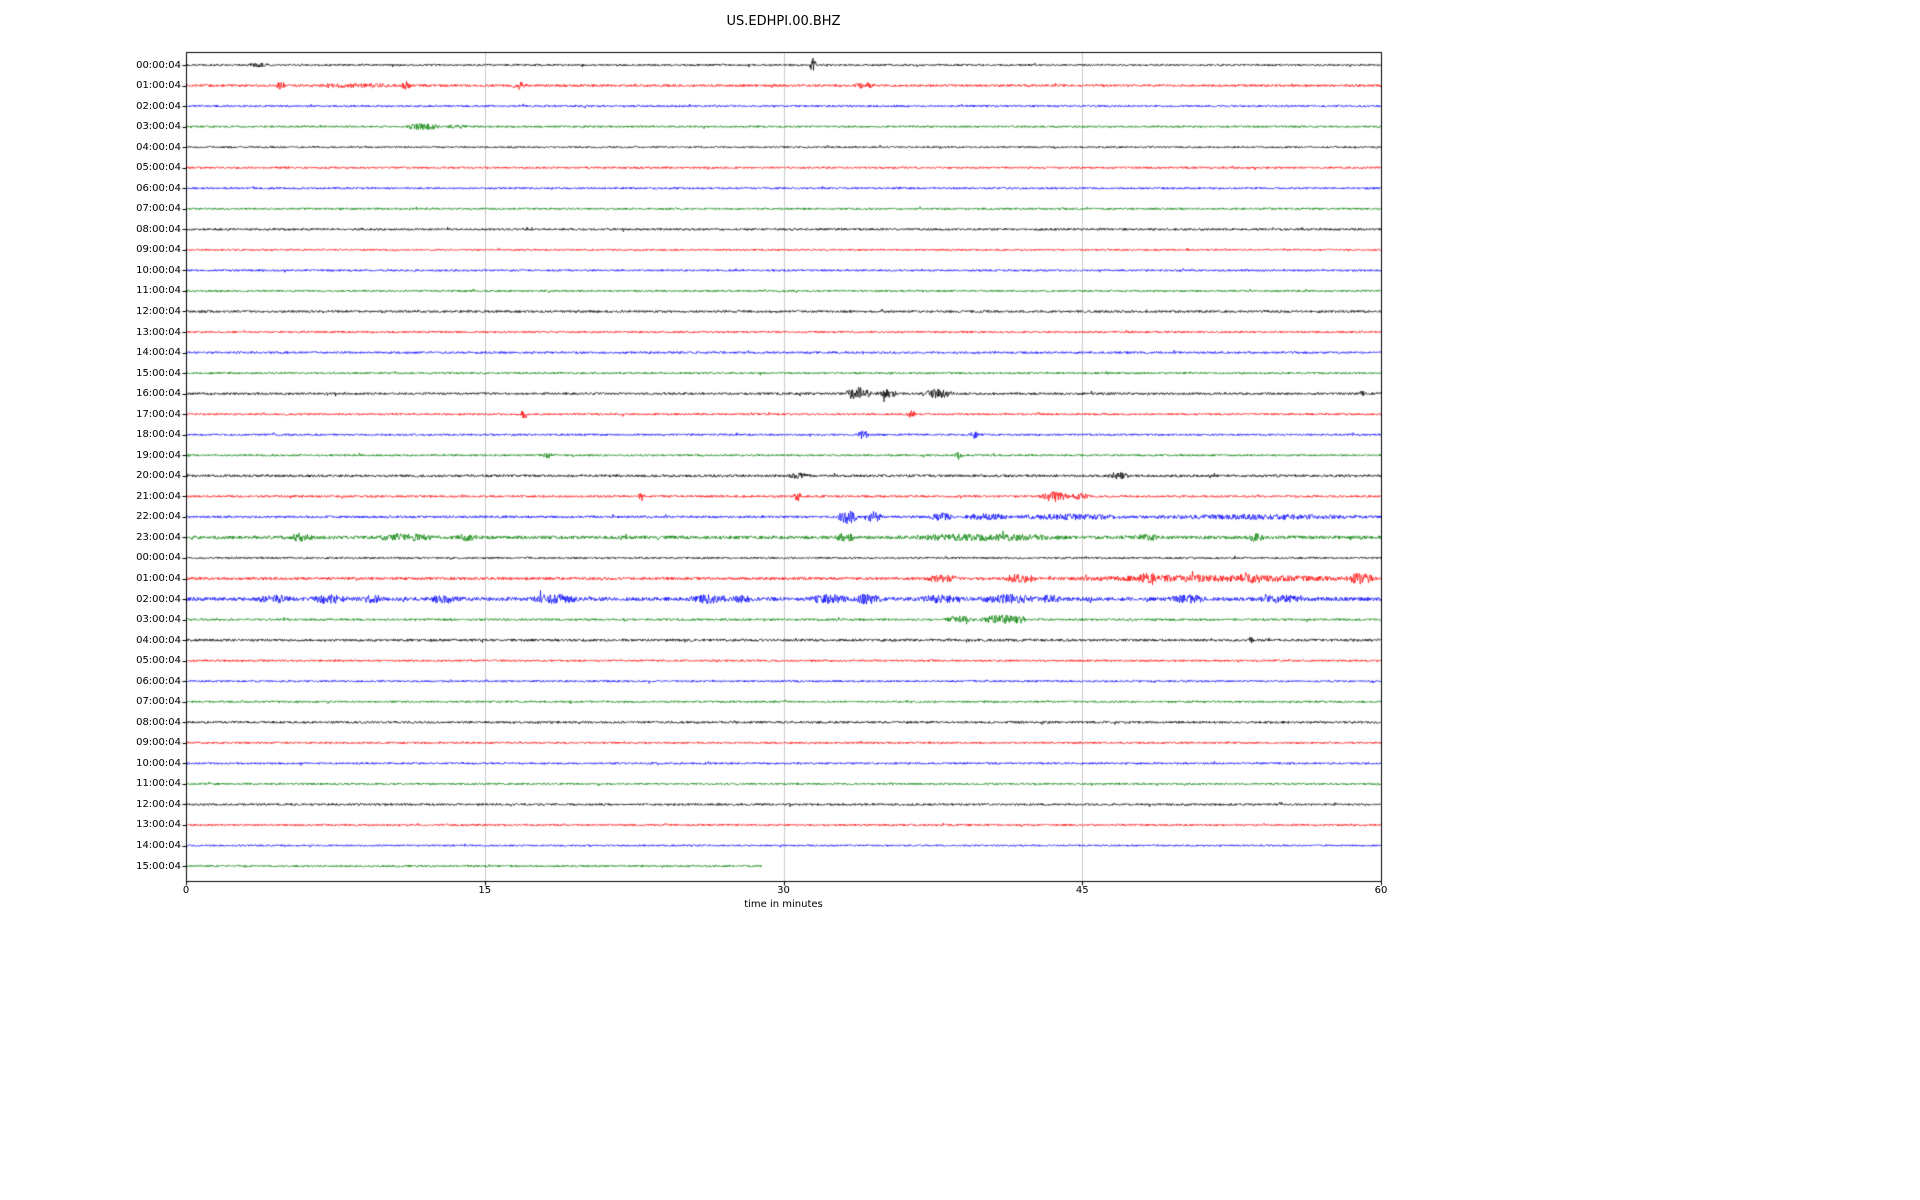  Describe the element at coordinates (186, 890) in the screenshot. I see `x-axis-tick-label: 0` at that location.